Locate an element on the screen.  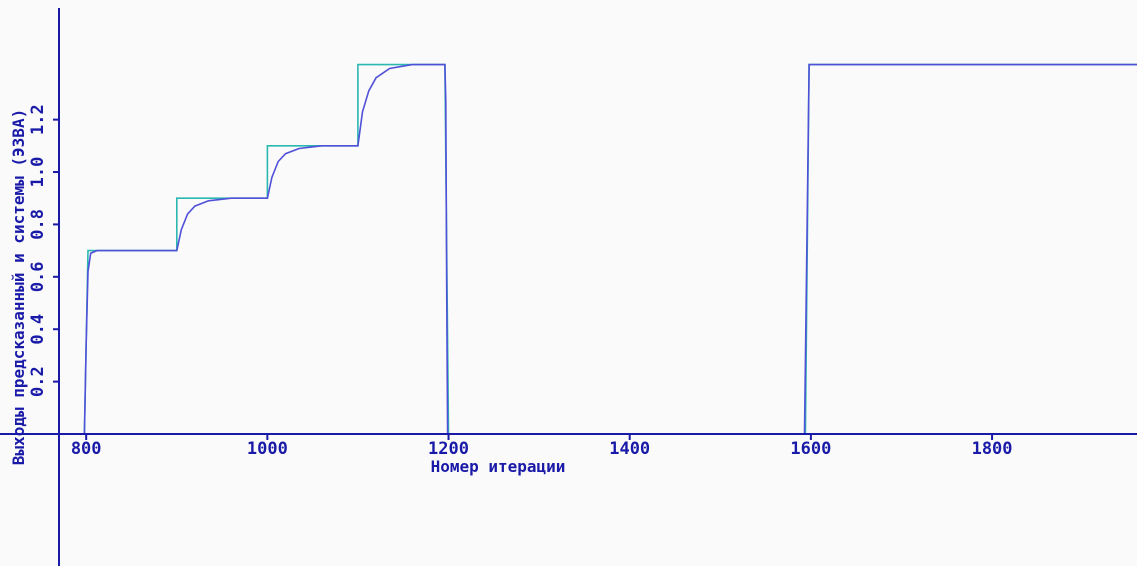
x-tick-label: 1000 is located at coordinates (267, 449).